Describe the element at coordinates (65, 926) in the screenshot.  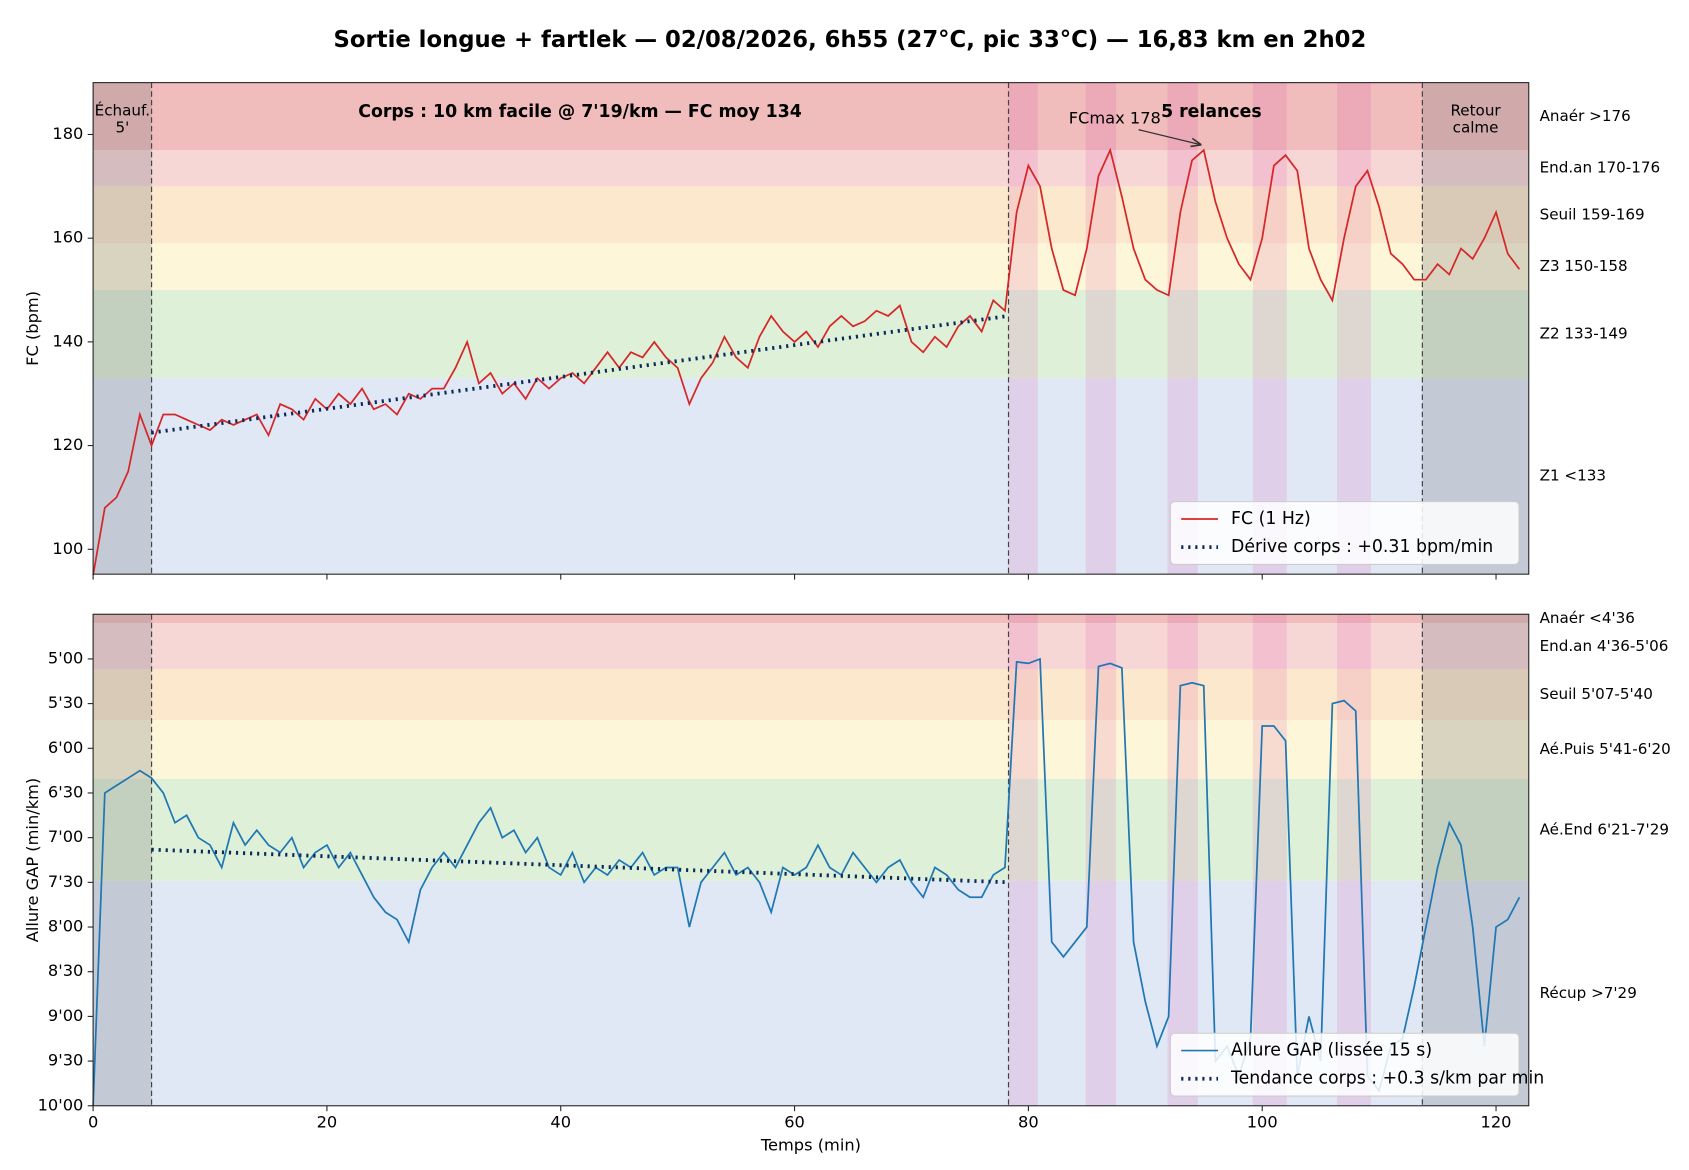
I see `y-tick-label: 8'00` at that location.